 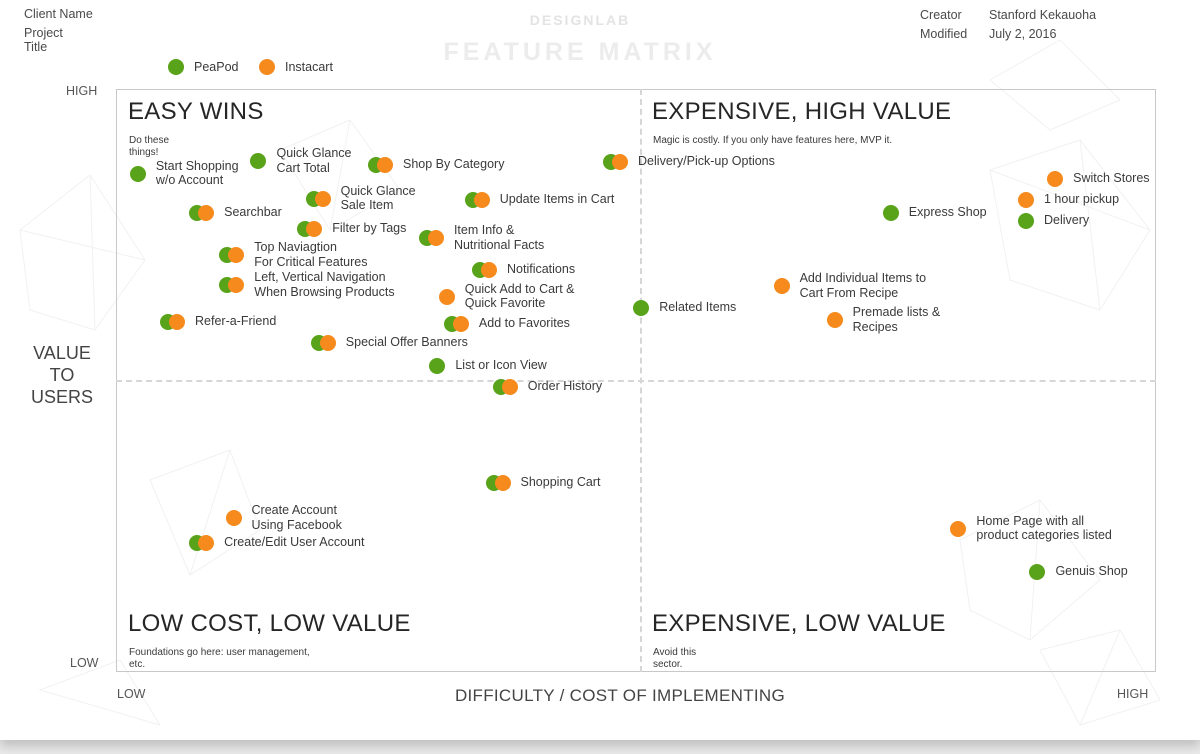 What do you see at coordinates (267, 67) in the screenshot?
I see `legend-instacart-dot` at bounding box center [267, 67].